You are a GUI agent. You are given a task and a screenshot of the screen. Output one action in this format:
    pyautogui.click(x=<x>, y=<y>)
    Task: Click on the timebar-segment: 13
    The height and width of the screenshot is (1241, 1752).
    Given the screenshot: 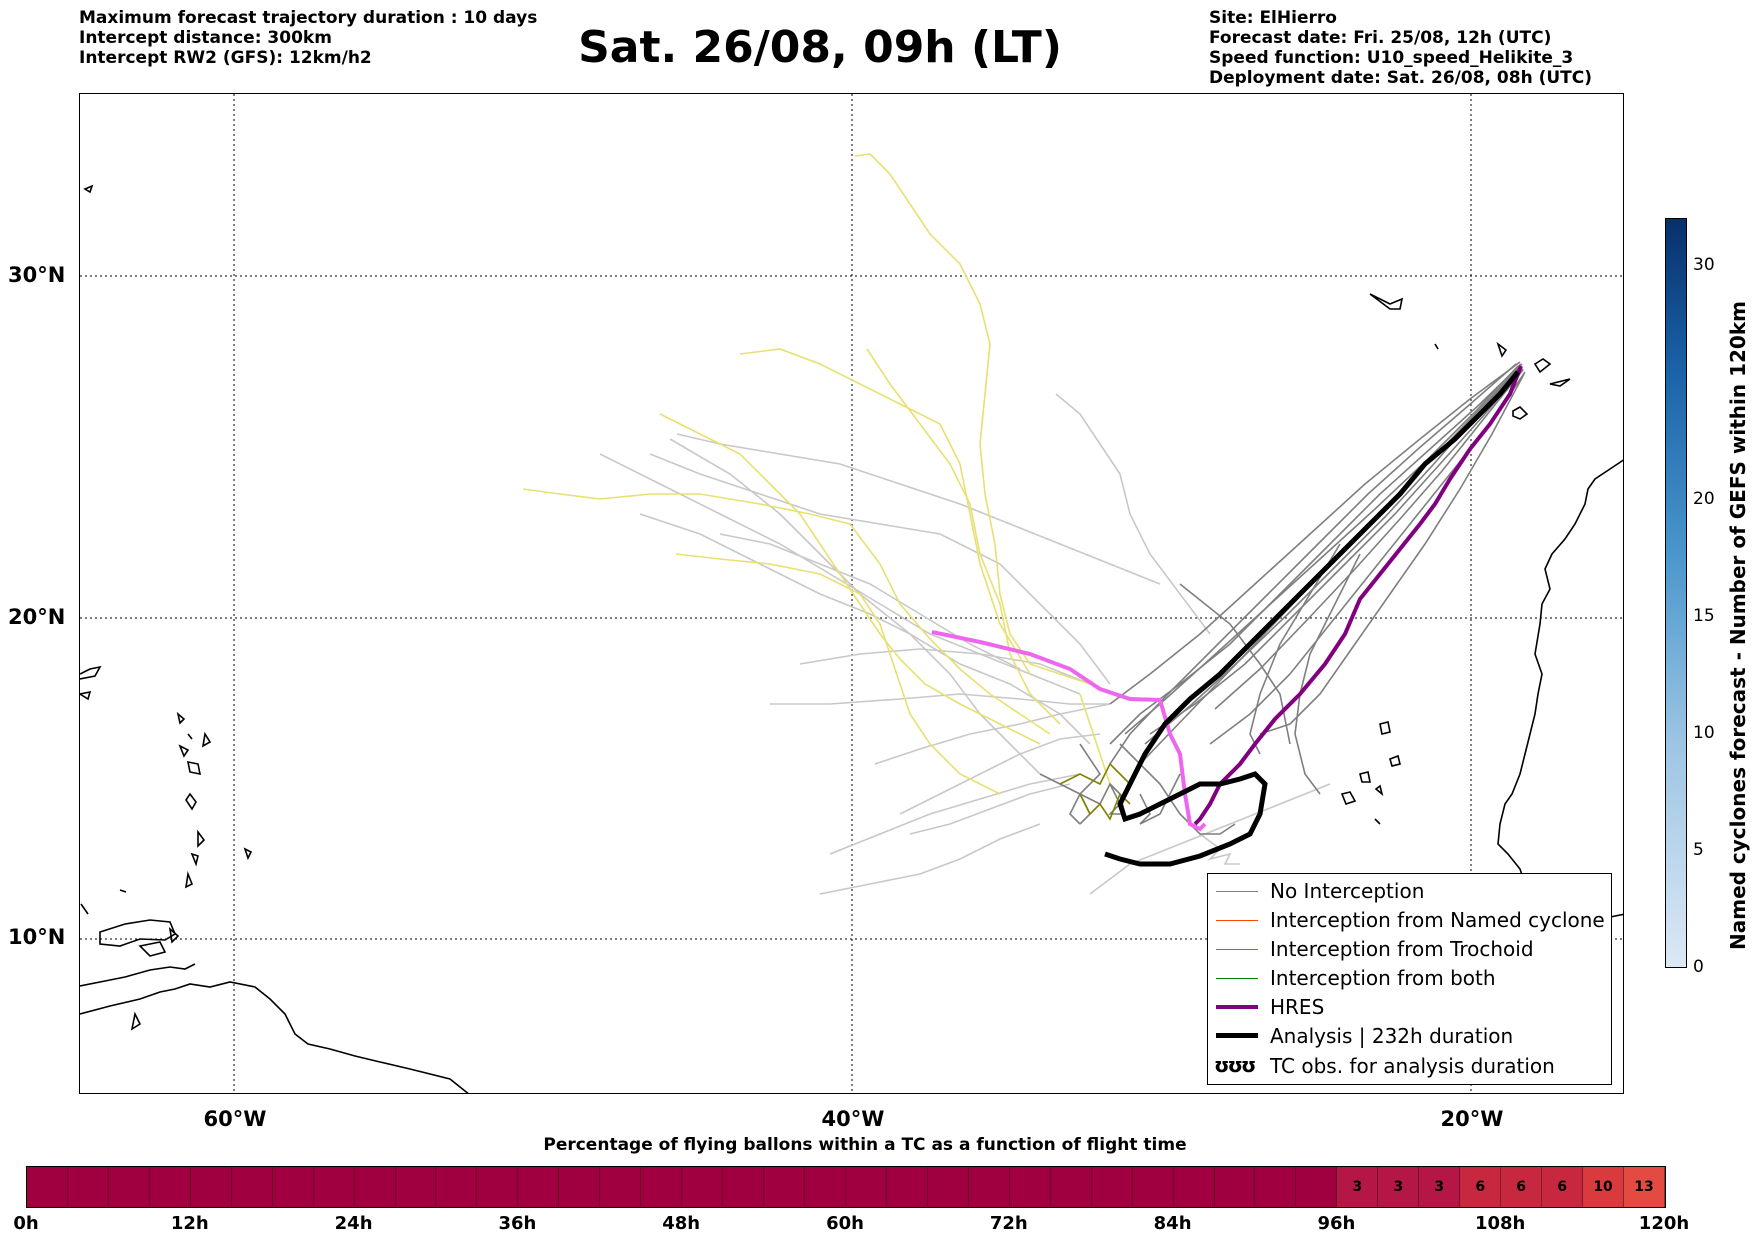 What is the action you would take?
    pyautogui.click(x=1644, y=1187)
    